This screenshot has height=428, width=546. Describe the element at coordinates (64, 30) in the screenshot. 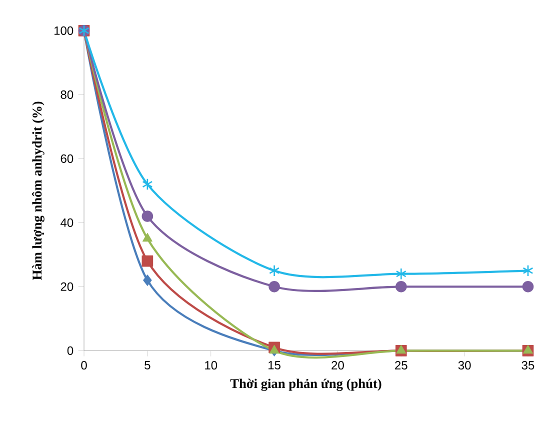

I see `y-tick-label: 100` at that location.